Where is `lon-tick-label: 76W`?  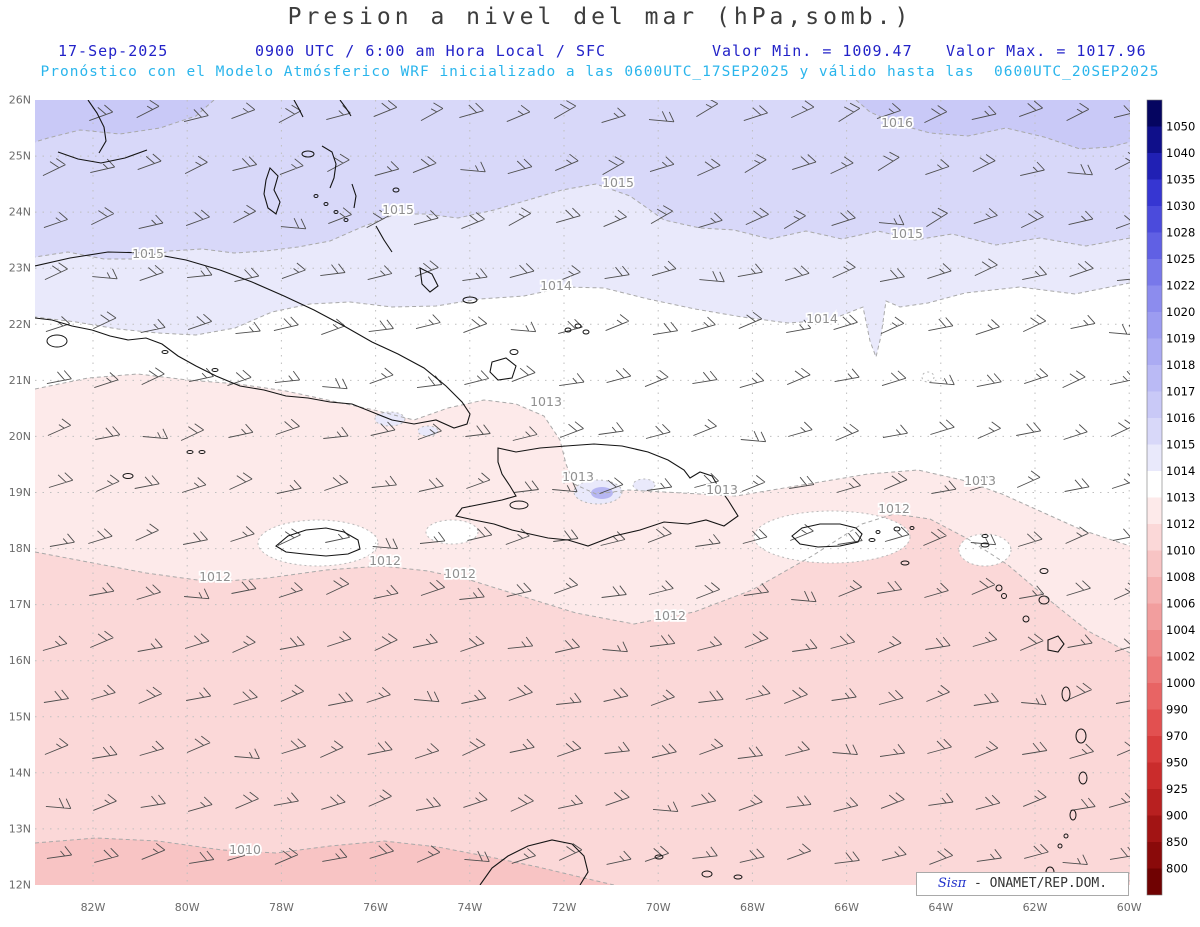 lon-tick-label: 76W is located at coordinates (375, 907).